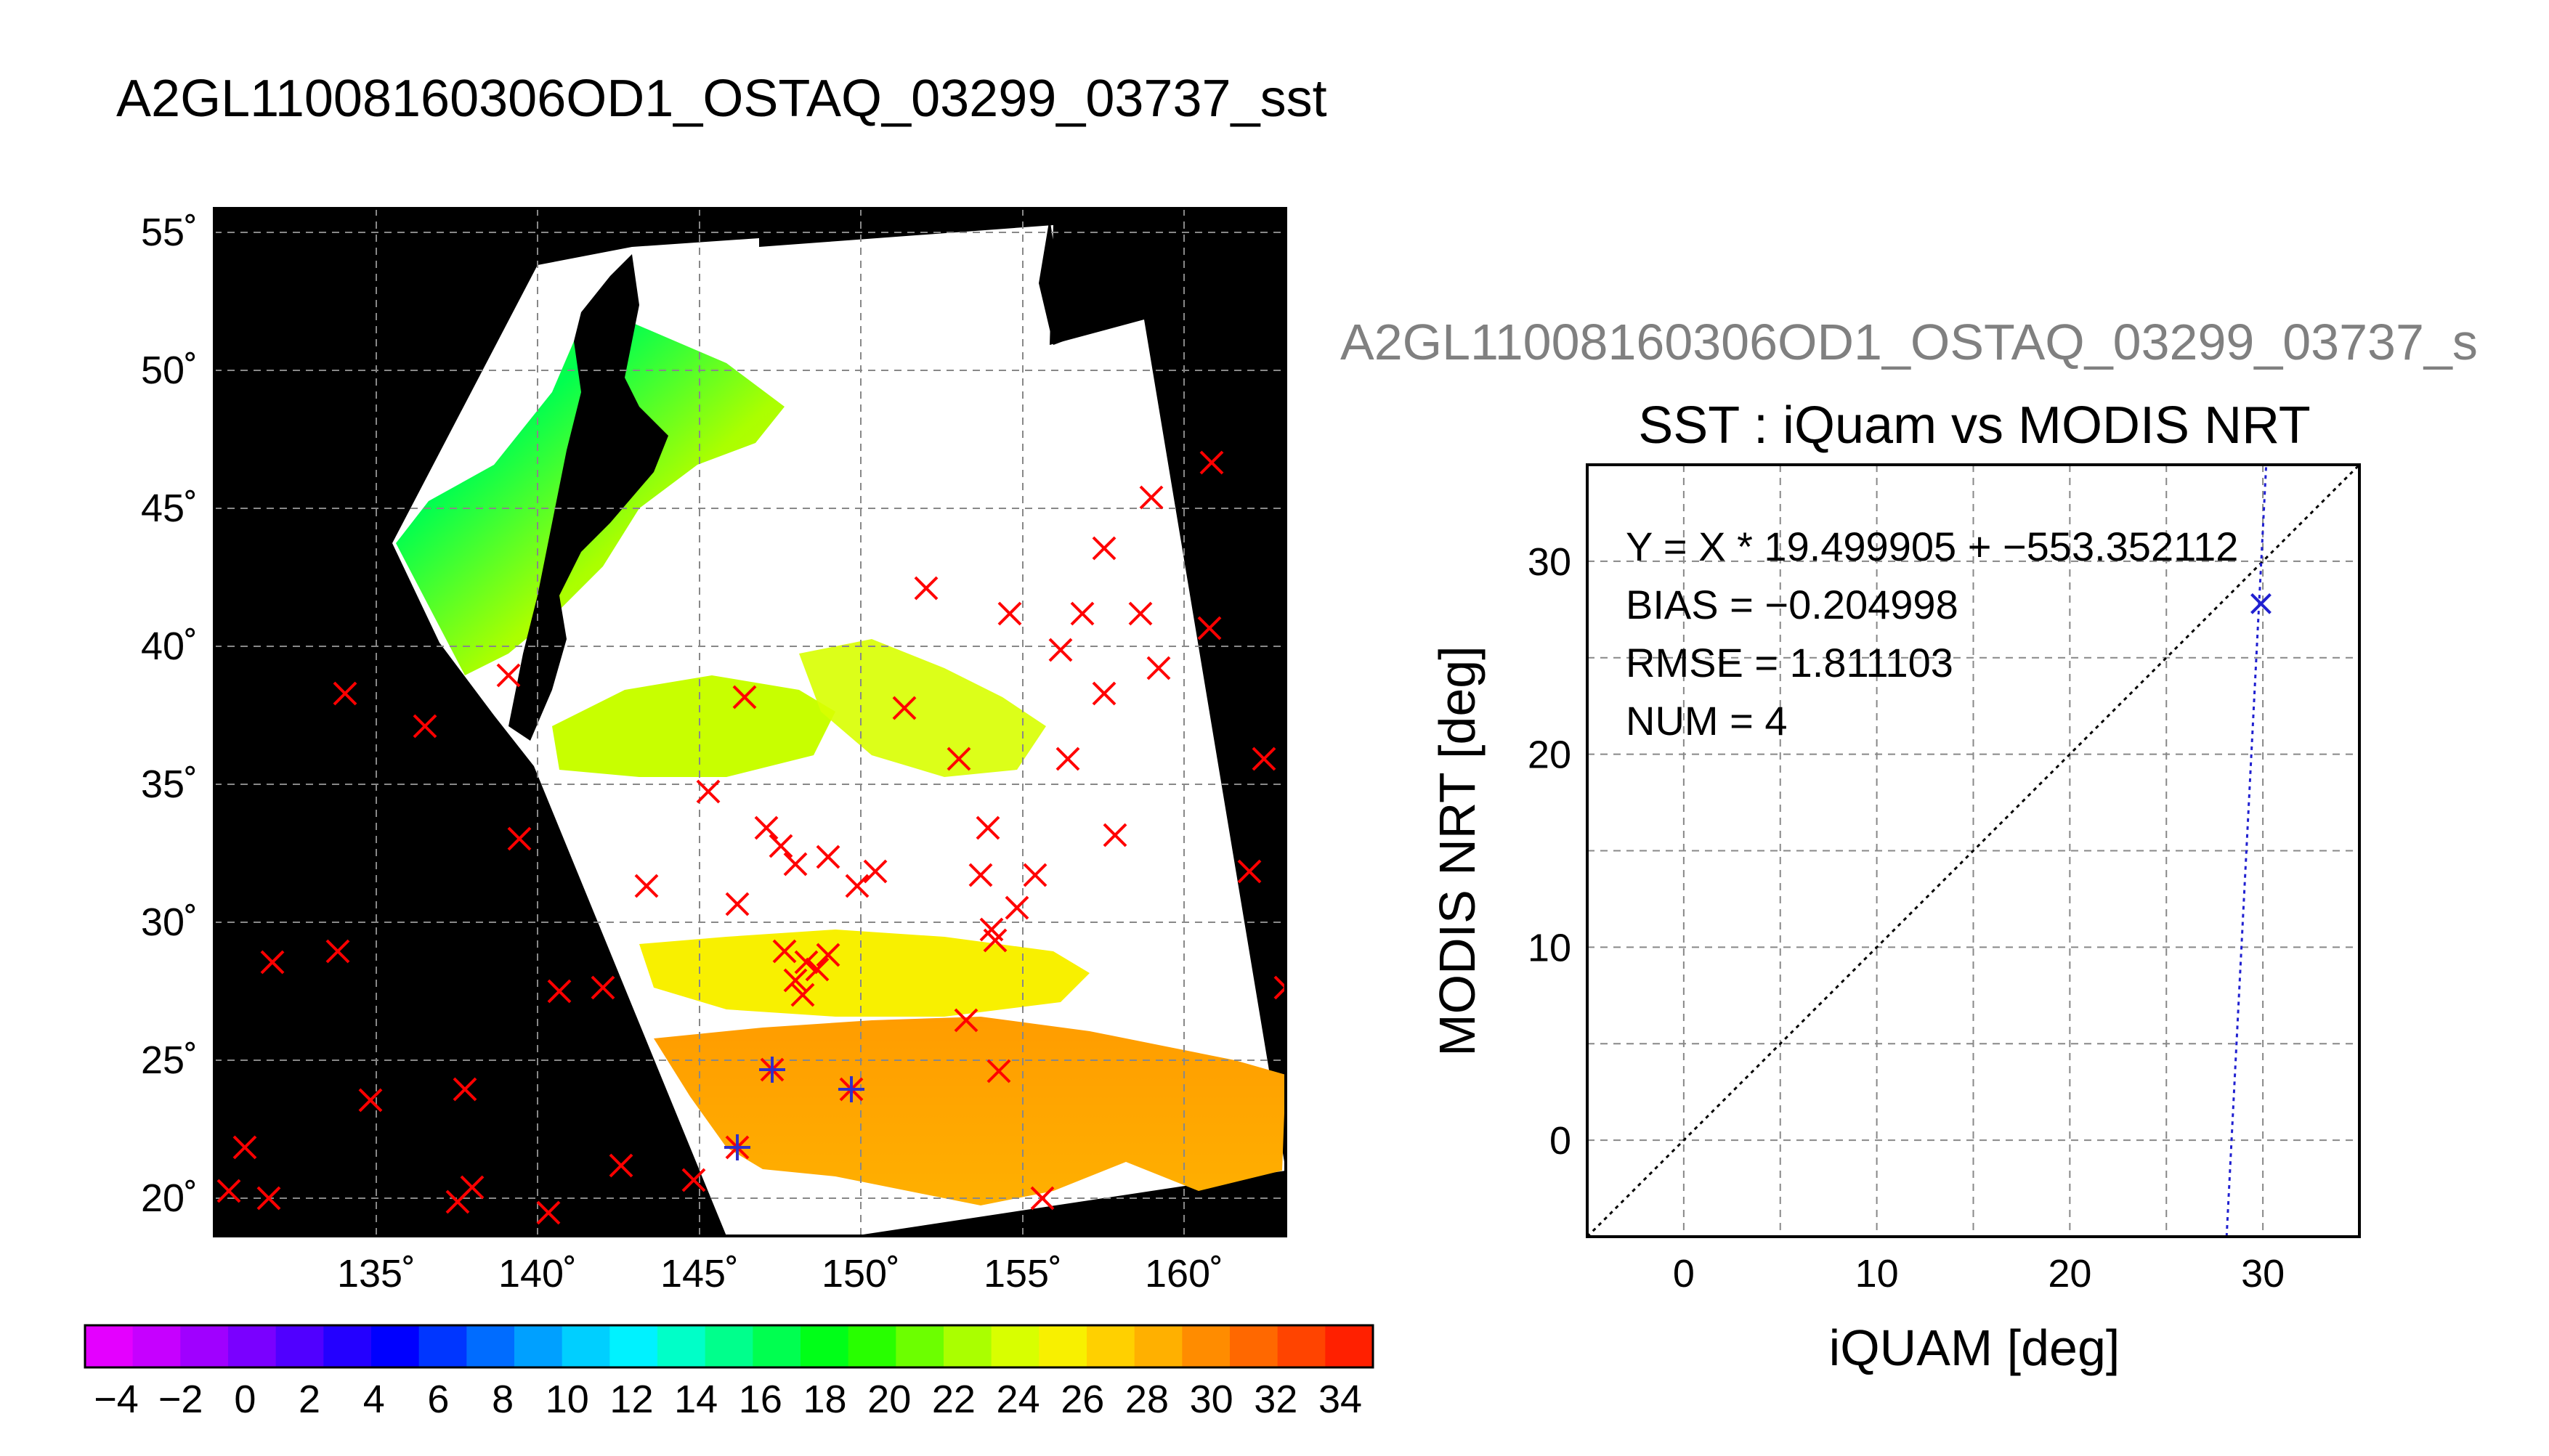 The height and width of the screenshot is (1456, 2549). What do you see at coordinates (694, 726) in the screenshot?
I see `sst-region-coast` at bounding box center [694, 726].